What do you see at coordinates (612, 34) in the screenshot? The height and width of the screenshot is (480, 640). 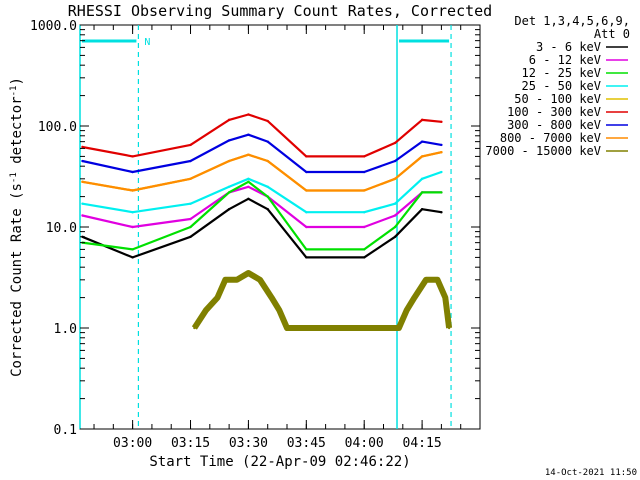 I see `legend-header-line2: Att 0` at bounding box center [612, 34].